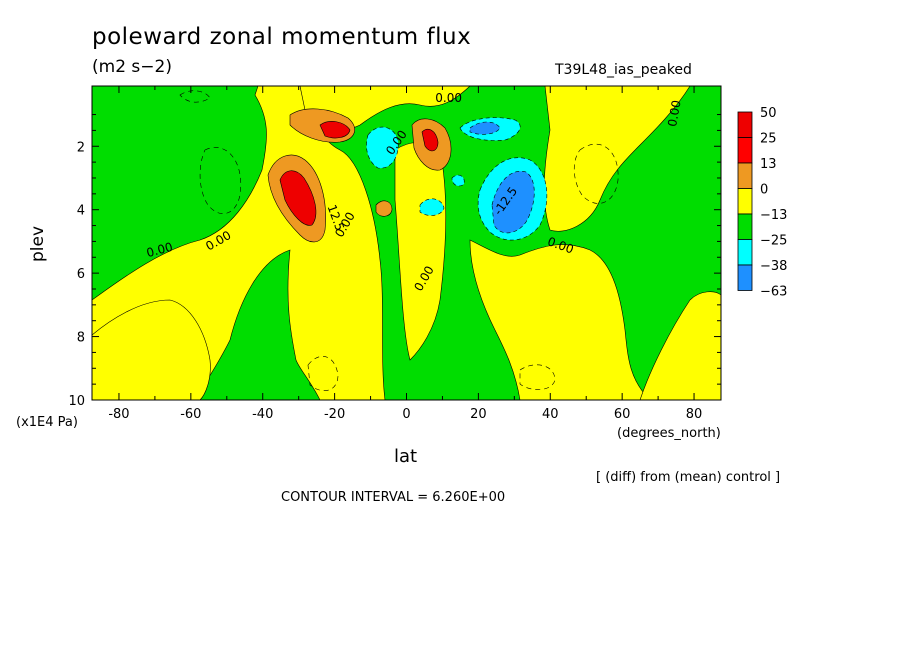  What do you see at coordinates (81, 211) in the screenshot?
I see `y-tick-label: 4` at bounding box center [81, 211].